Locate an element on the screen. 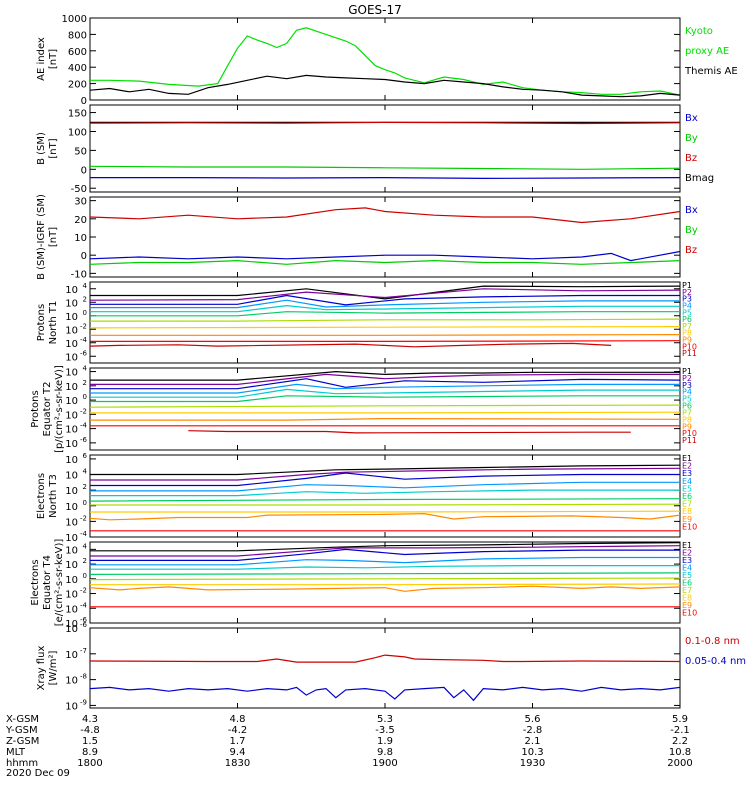 The width and height of the screenshot is (750, 804). legend-entry: 0.05-0.4 nm is located at coordinates (715, 661).